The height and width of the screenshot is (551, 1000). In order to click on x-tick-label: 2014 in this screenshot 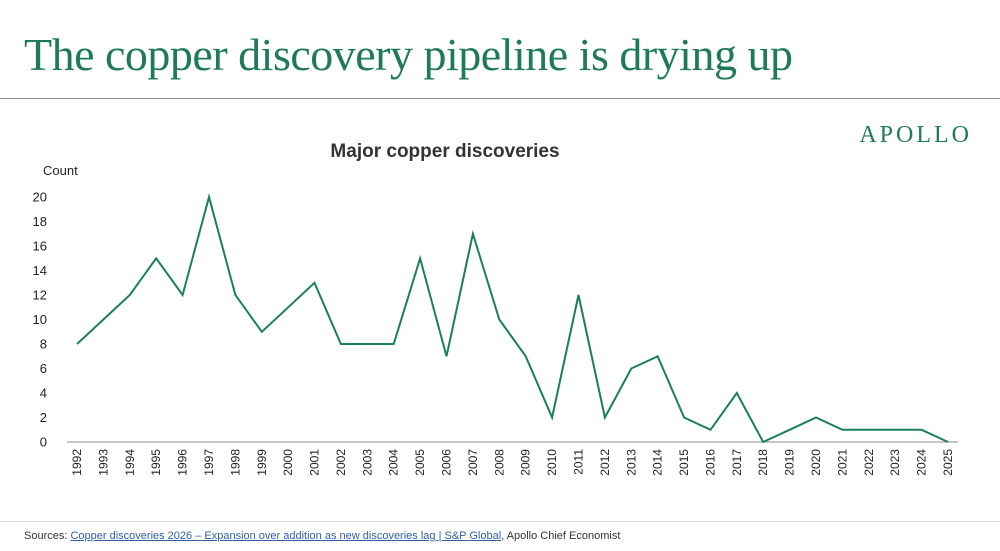, I will do `click(658, 462)`.